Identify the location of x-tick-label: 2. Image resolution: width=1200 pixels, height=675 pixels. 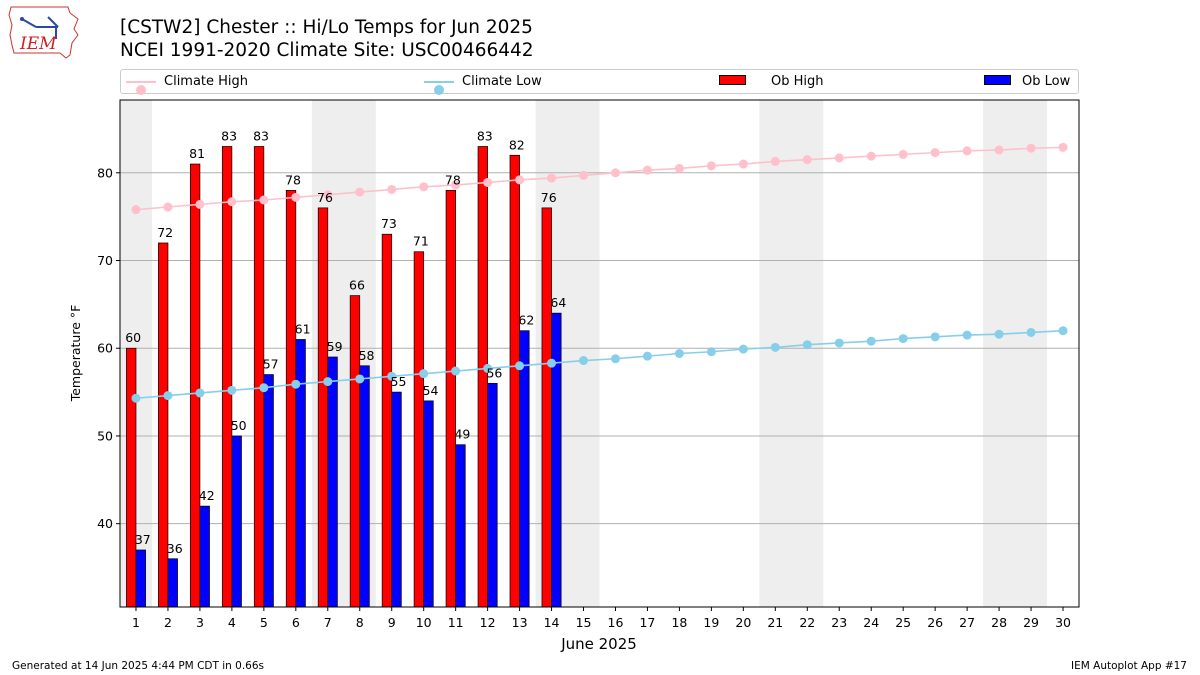
(168, 622).